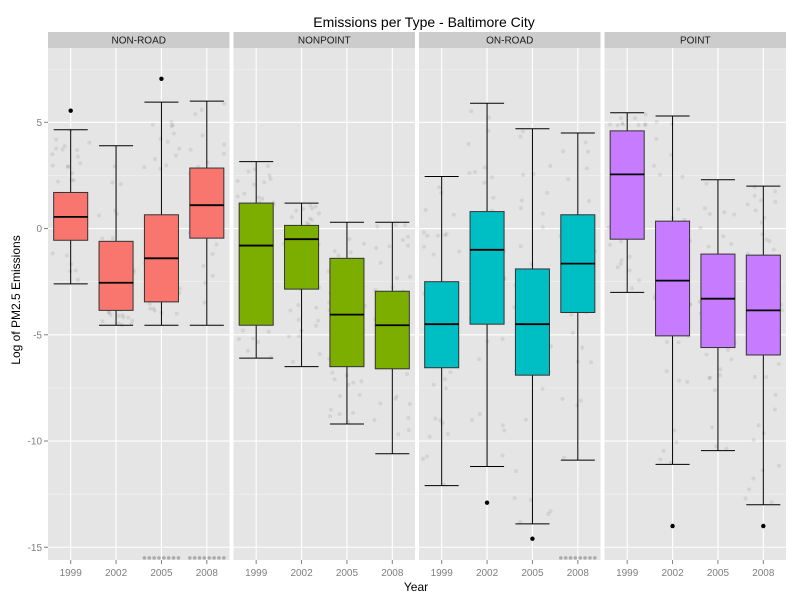 The width and height of the screenshot is (800, 600). What do you see at coordinates (116, 236) in the screenshot?
I see `boxplot-non-road-2002` at bounding box center [116, 236].